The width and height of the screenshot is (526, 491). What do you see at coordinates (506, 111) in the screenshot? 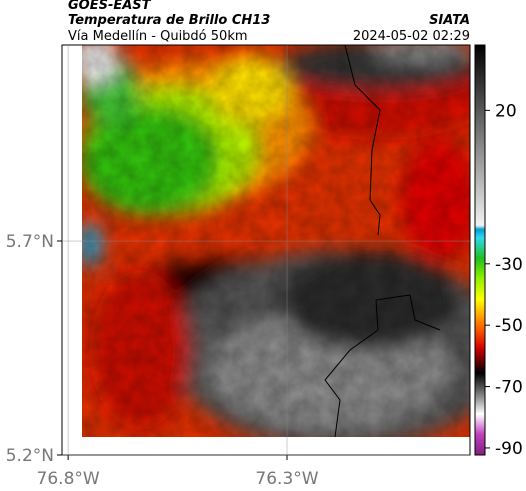
I see `colorbar-tick-label: 20` at bounding box center [506, 111].